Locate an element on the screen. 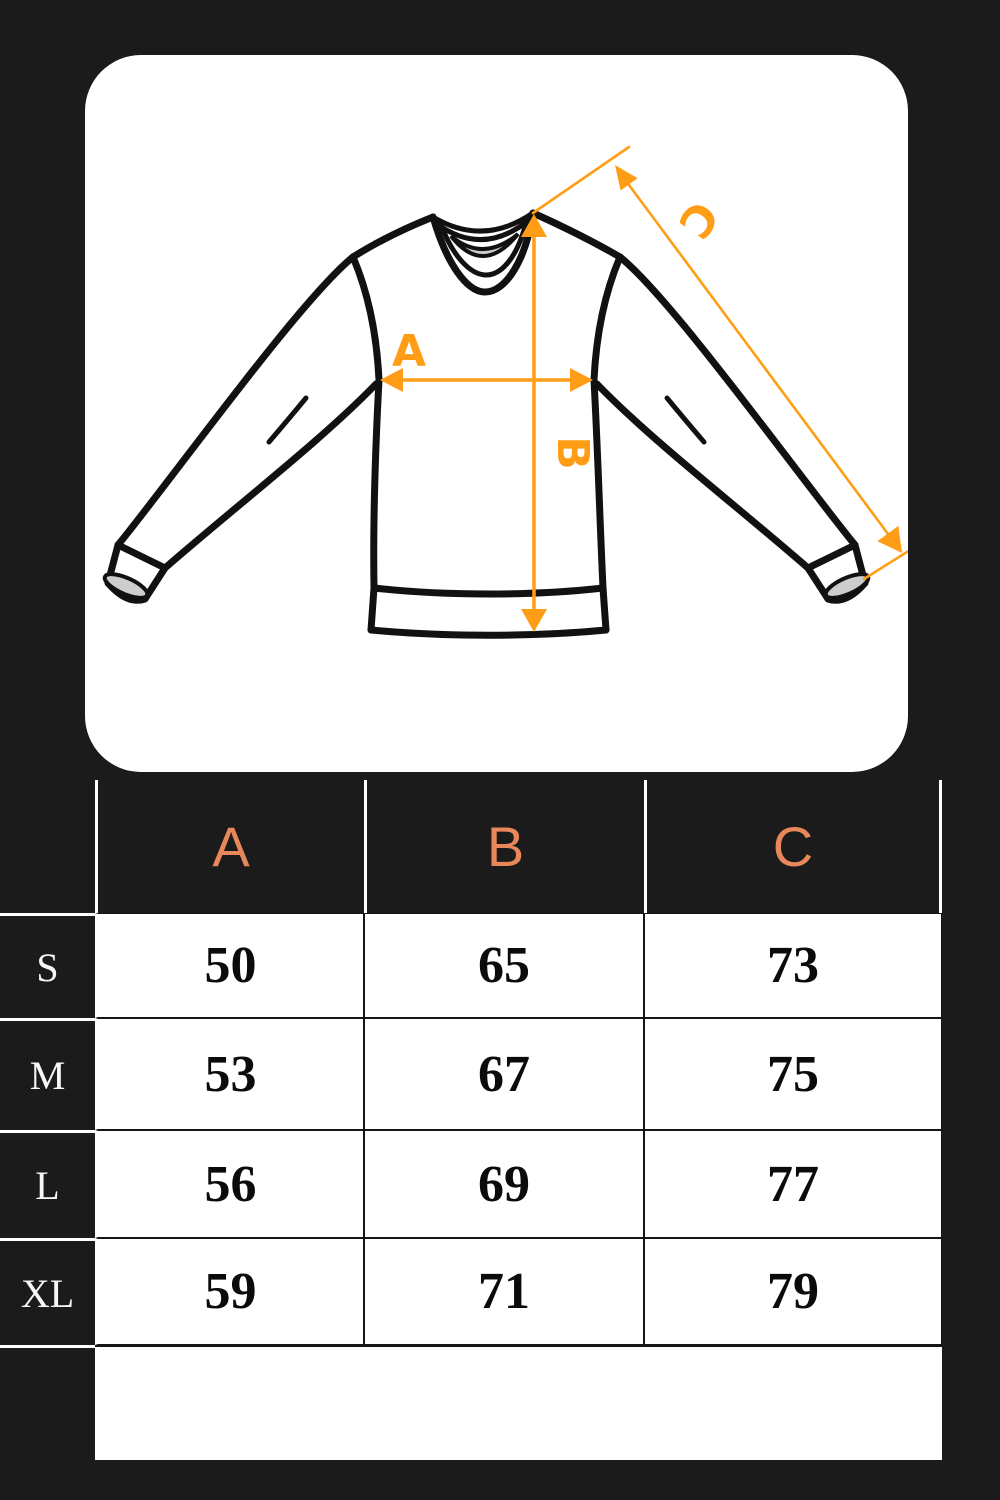 This screenshot has height=1500, width=1000. cell-l-b: 69 is located at coordinates (504, 1184).